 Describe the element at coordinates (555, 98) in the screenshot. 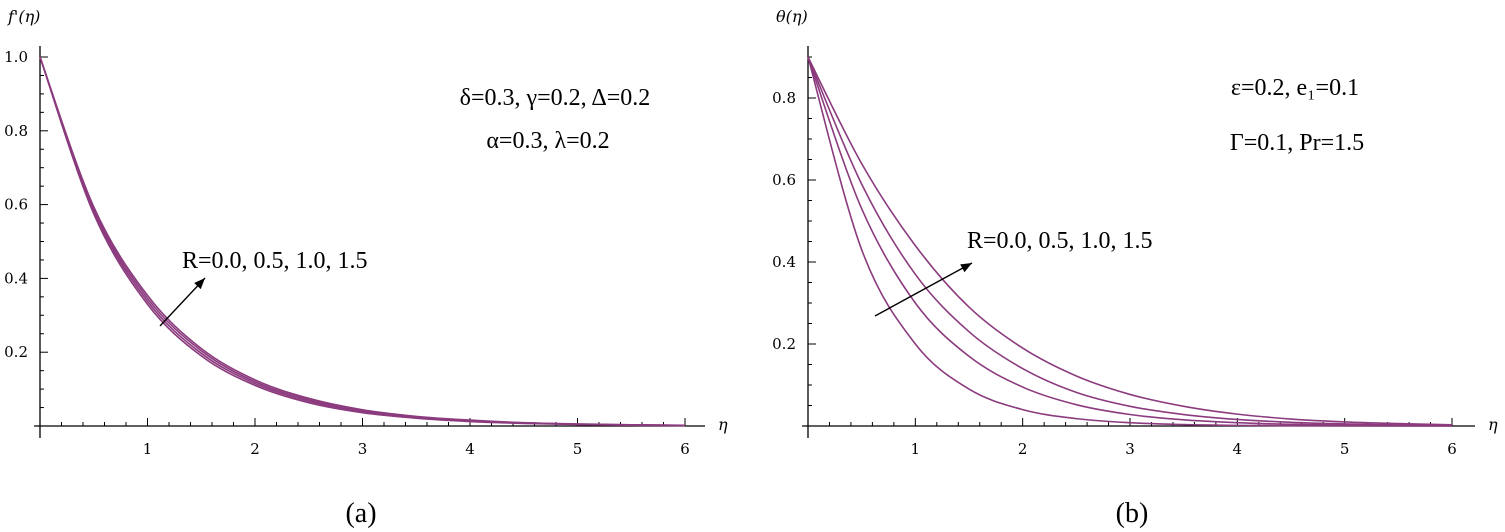

I see `annotation: δ=0.3, γ=0.2, Δ=0.2` at that location.